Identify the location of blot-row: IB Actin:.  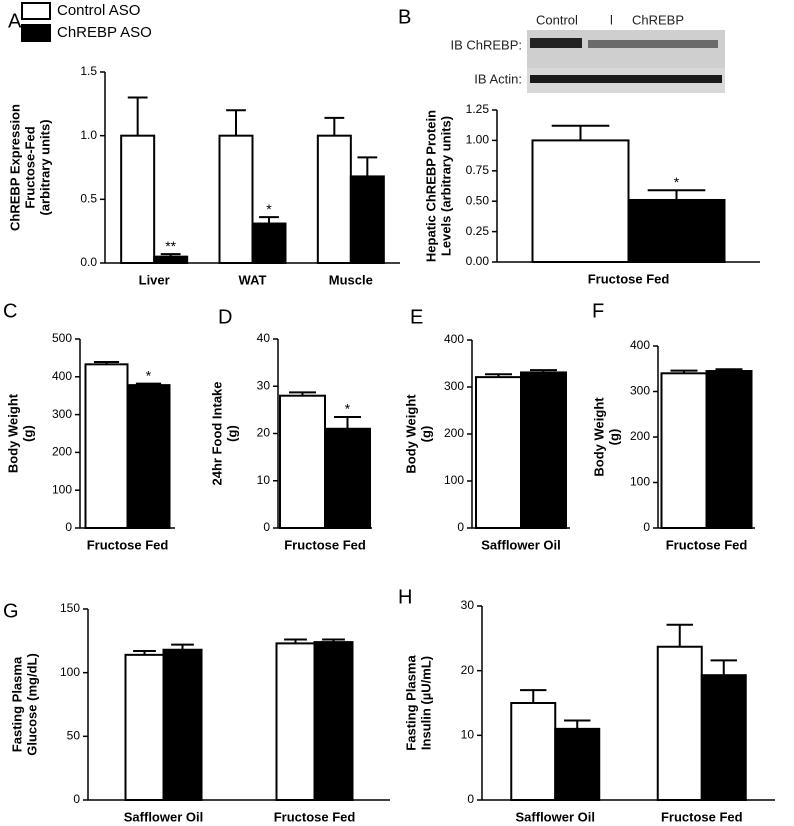
(498, 78).